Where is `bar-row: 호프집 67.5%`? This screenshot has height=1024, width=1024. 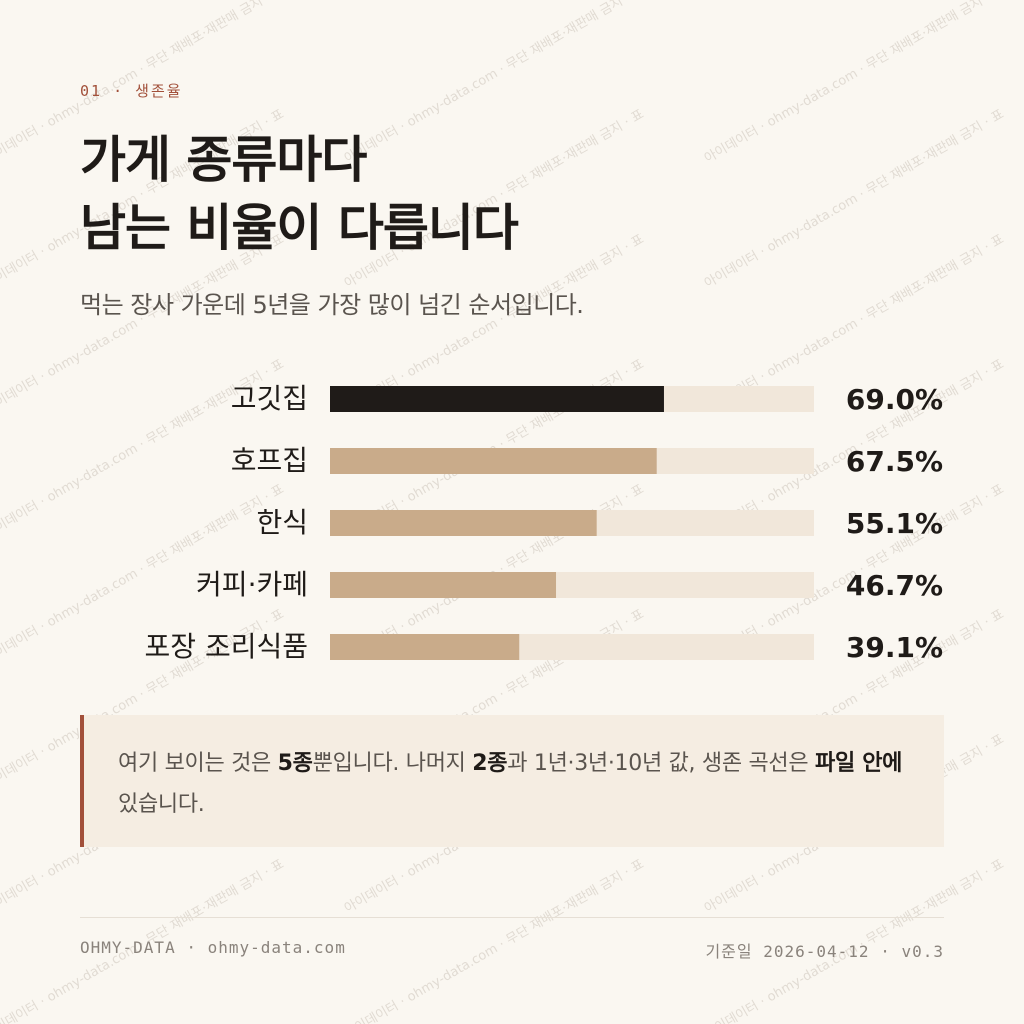 bar-row: 호프집 67.5% is located at coordinates (587, 461).